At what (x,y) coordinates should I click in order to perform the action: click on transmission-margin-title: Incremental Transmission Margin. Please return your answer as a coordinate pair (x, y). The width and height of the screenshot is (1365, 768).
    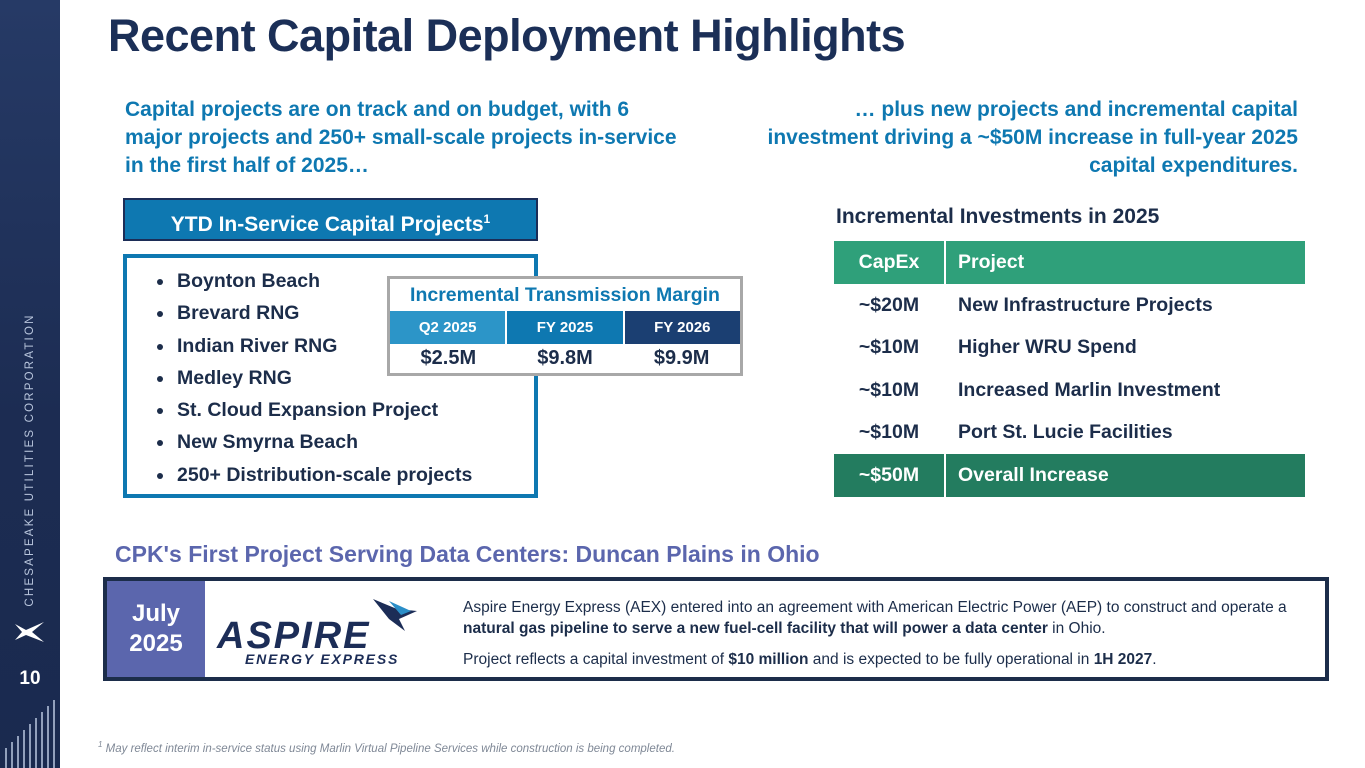
    Looking at the image, I should click on (565, 295).